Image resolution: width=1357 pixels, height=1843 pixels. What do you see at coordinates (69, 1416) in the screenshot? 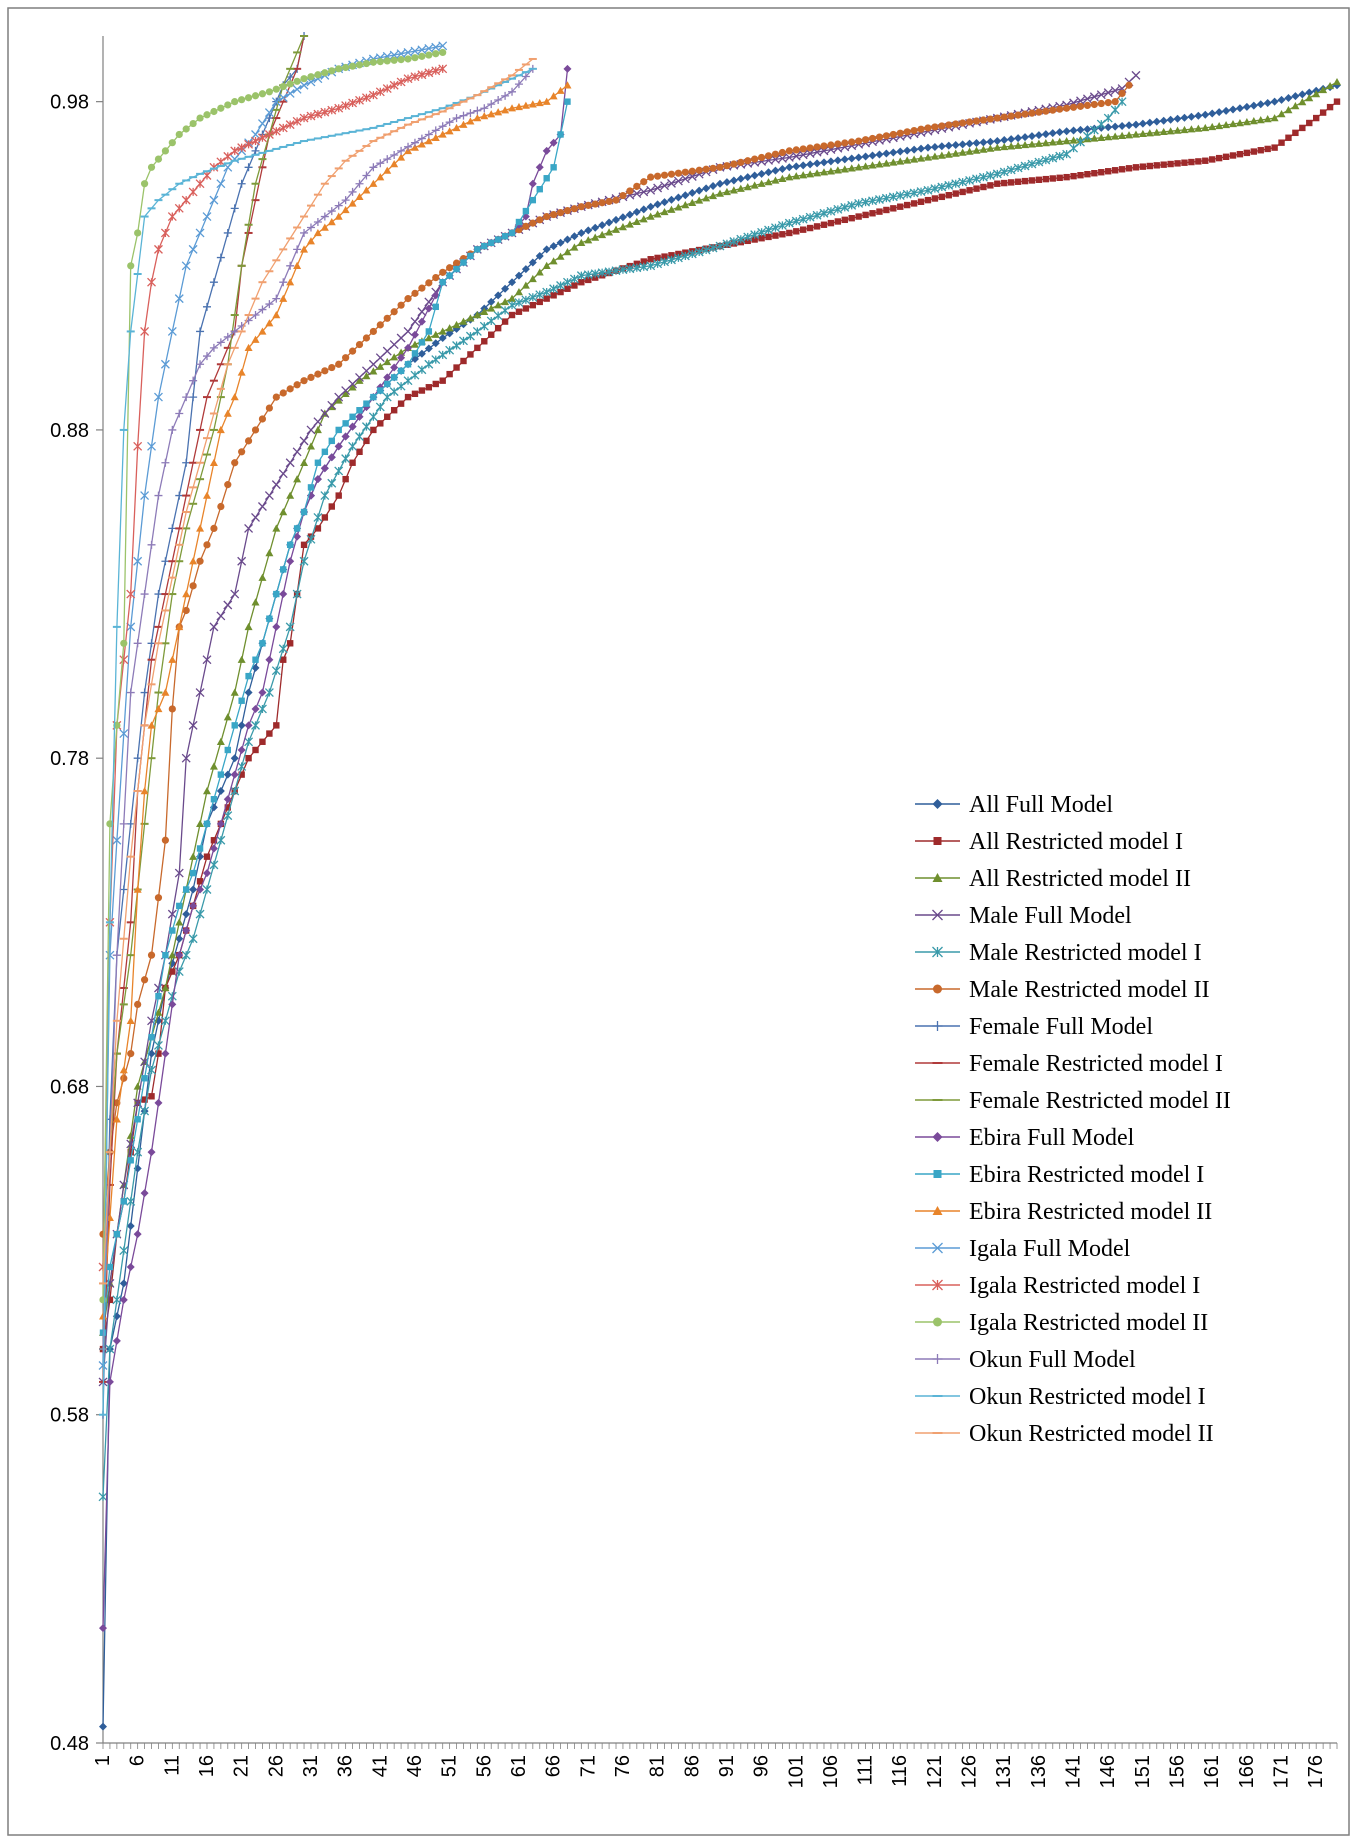
I see `y-tick-label: 0.58` at bounding box center [69, 1416].